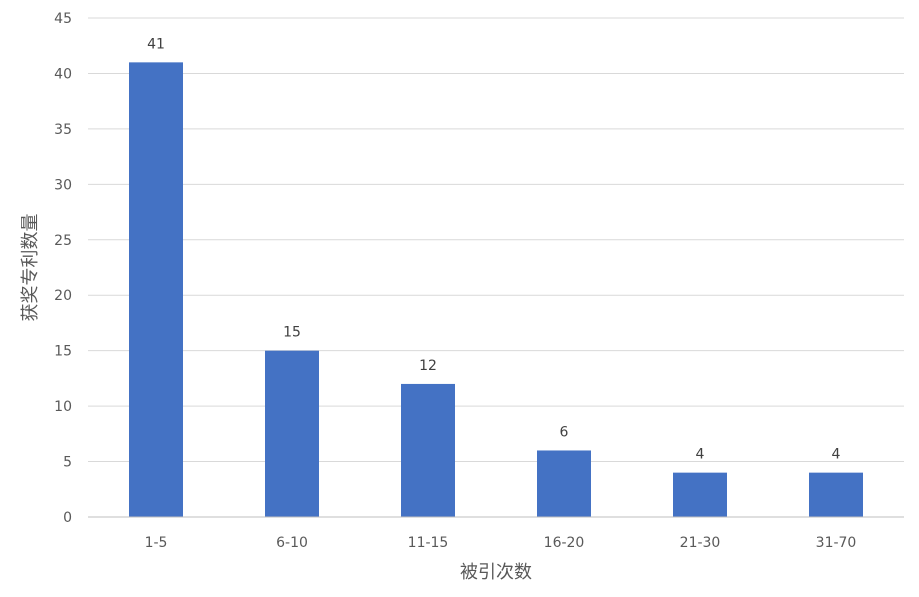 The image size is (919, 597). I want to click on x-tick-label: 6-10, so click(292, 543).